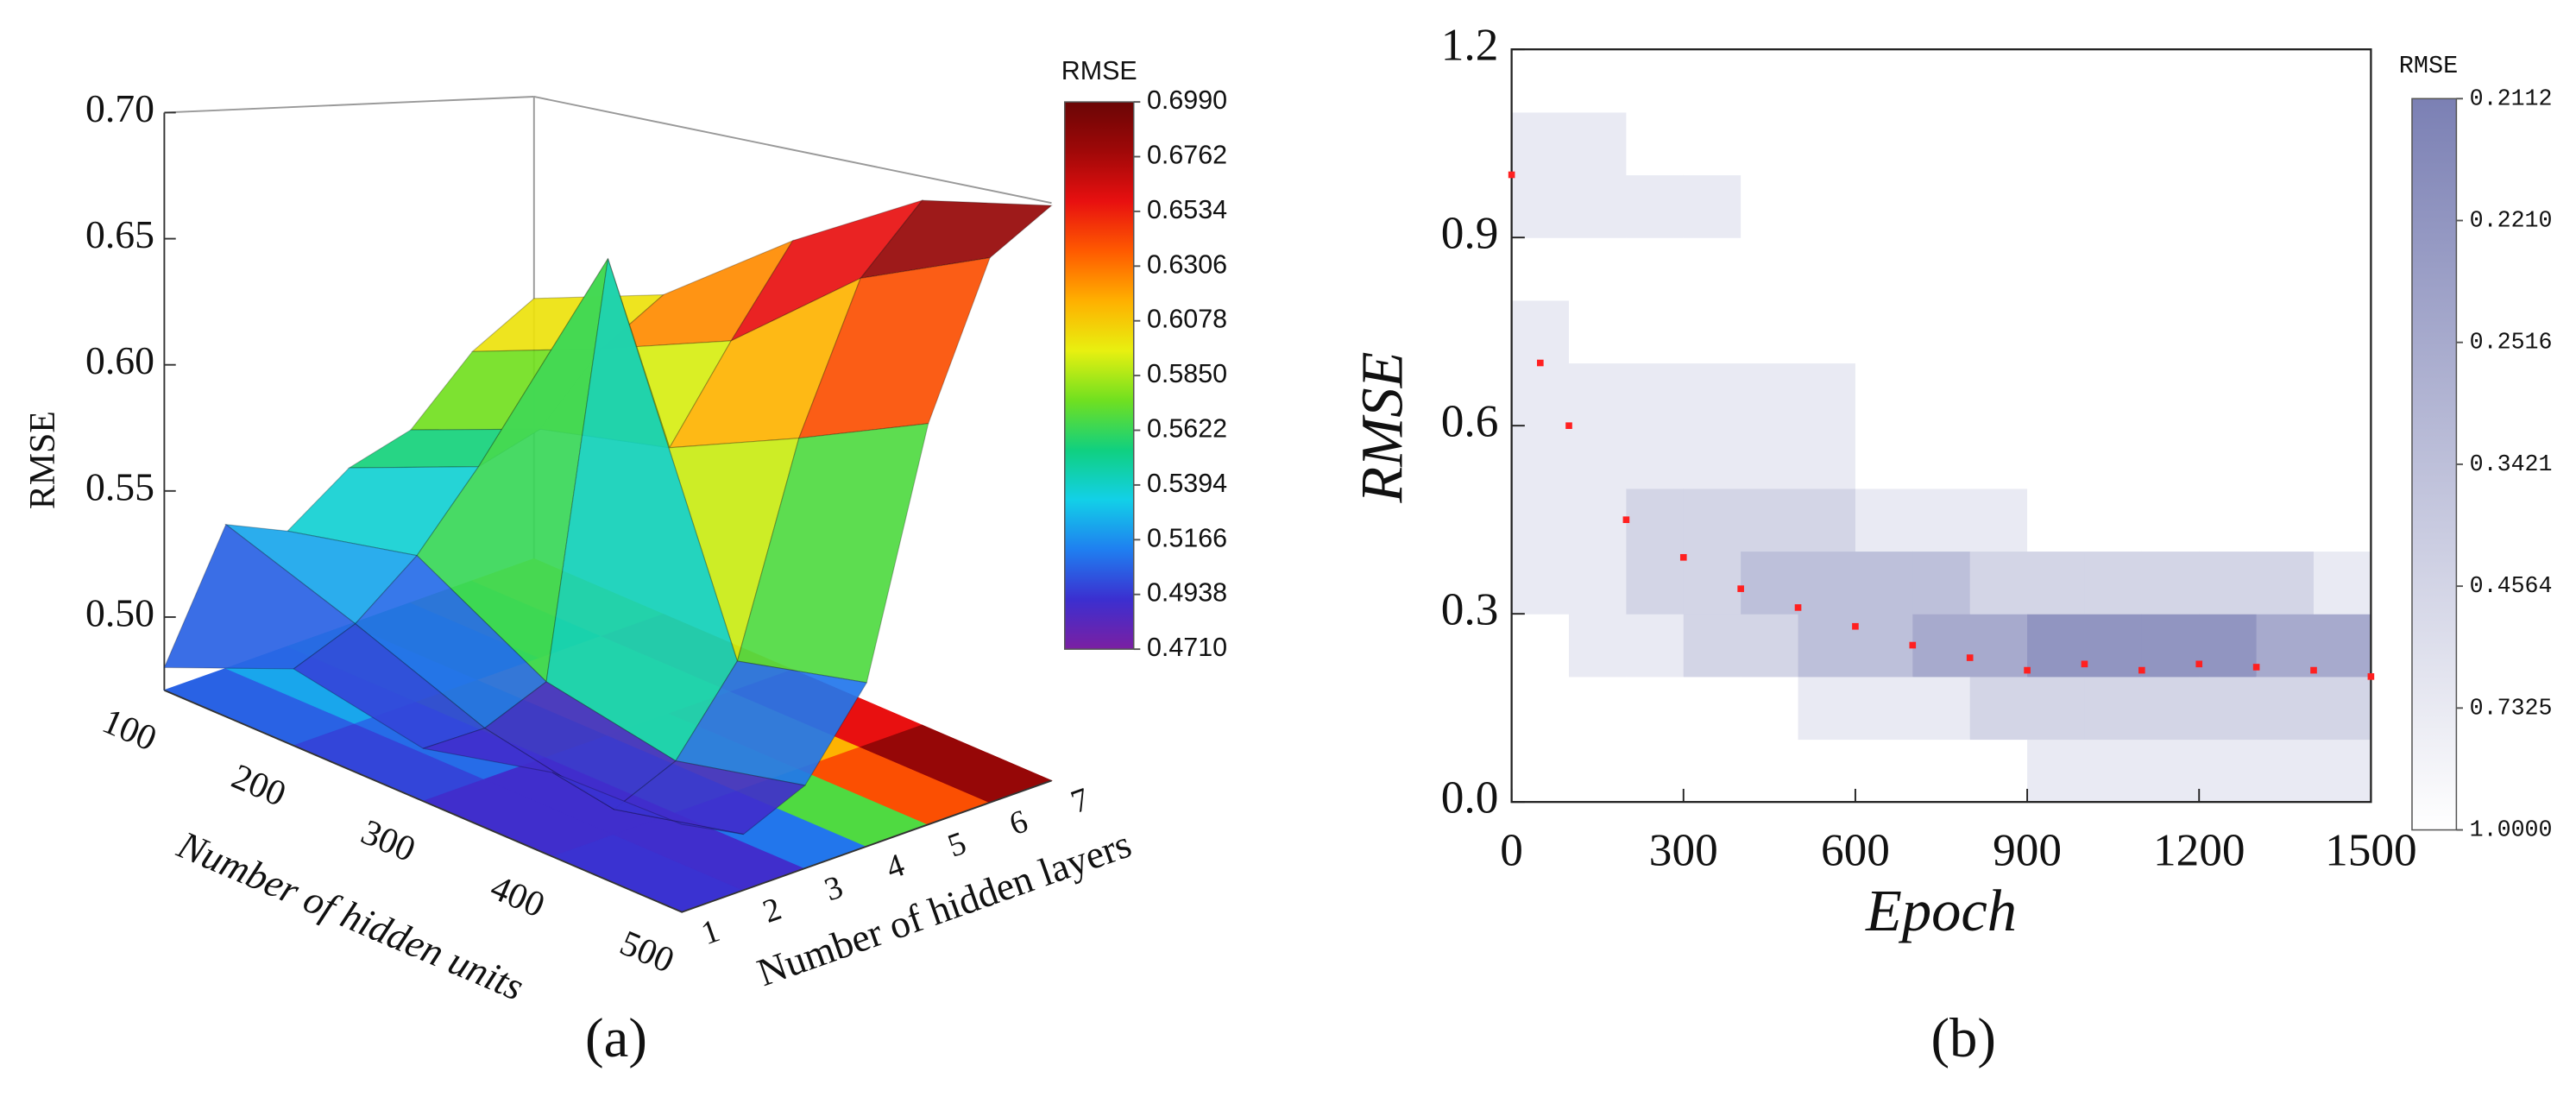  I want to click on y-tick-label: 0.6, so click(1470, 420).